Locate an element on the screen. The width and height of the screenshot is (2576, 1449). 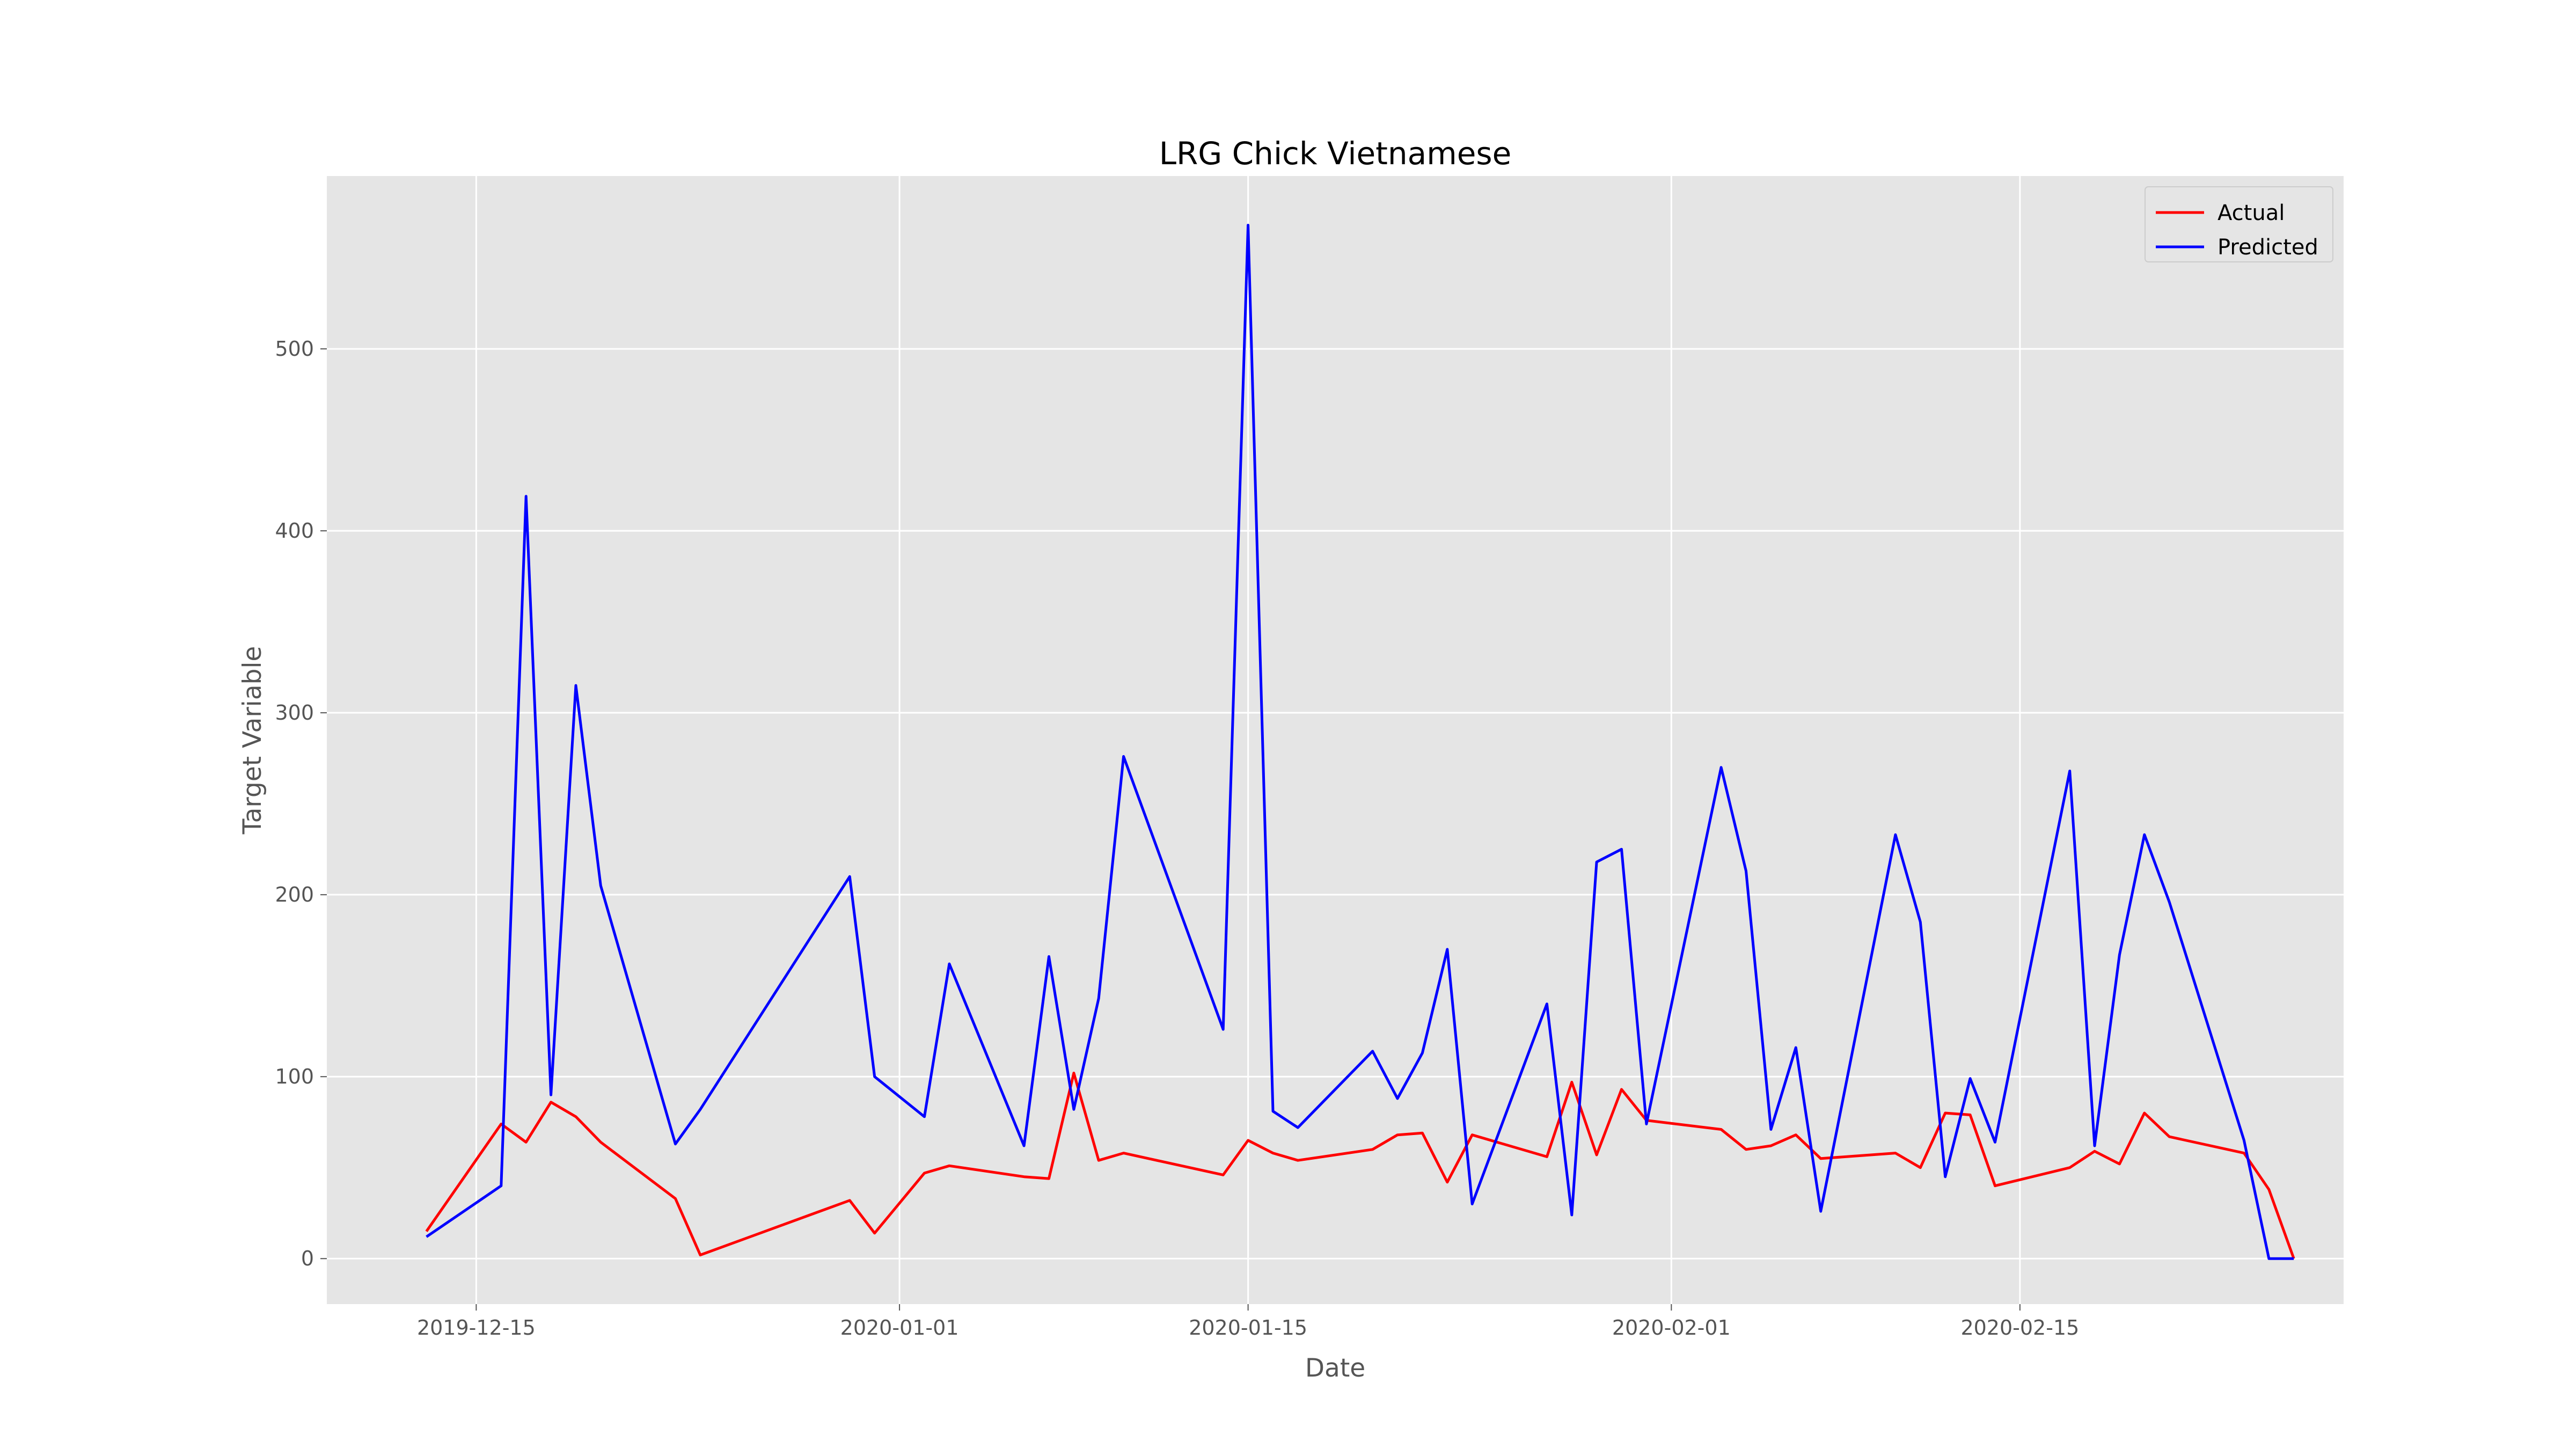
x-axis-title: Date is located at coordinates (1335, 1368).